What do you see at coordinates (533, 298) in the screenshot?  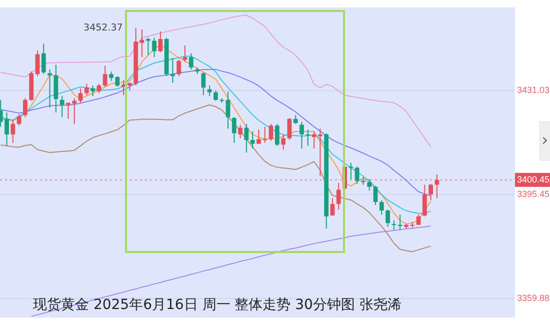 I see `y-tick-label: 3359.88` at bounding box center [533, 298].